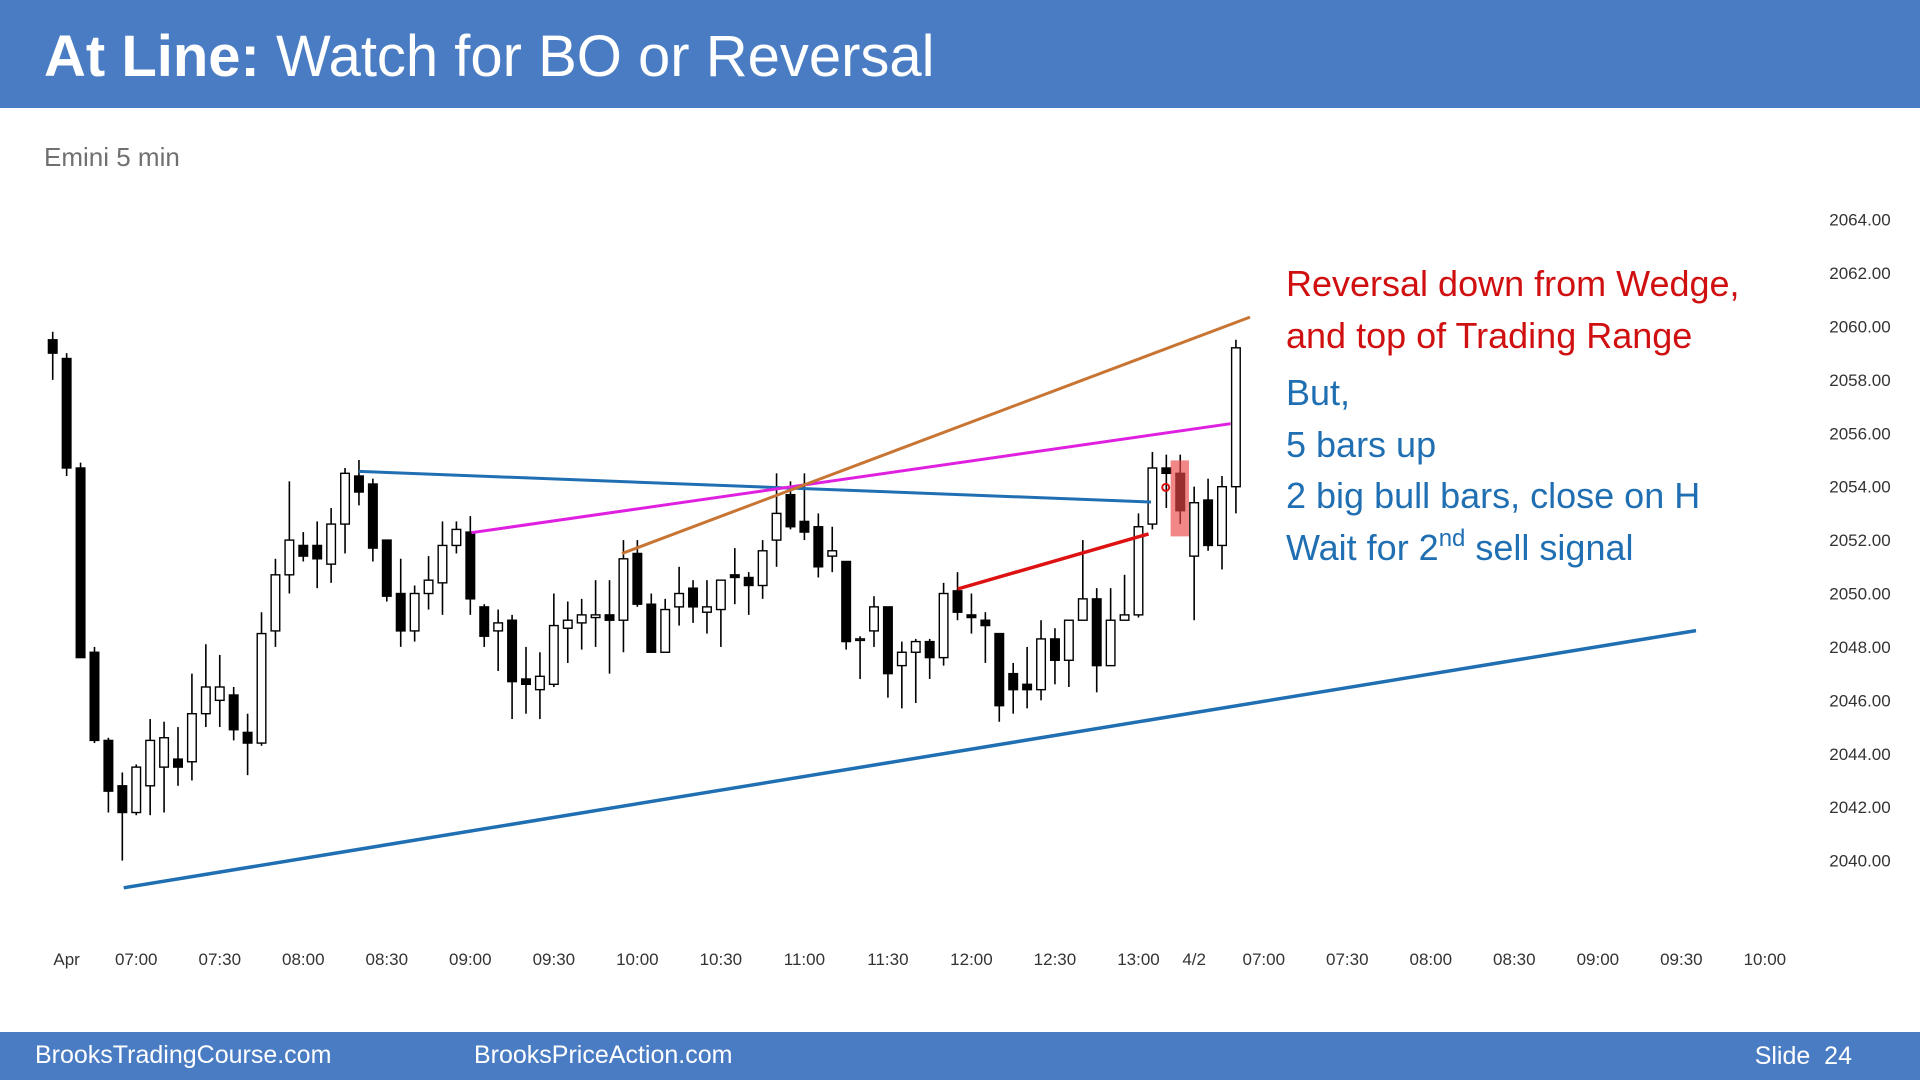 The image size is (1920, 1080). I want to click on y-tick-label: 2060.00, so click(1859, 326).